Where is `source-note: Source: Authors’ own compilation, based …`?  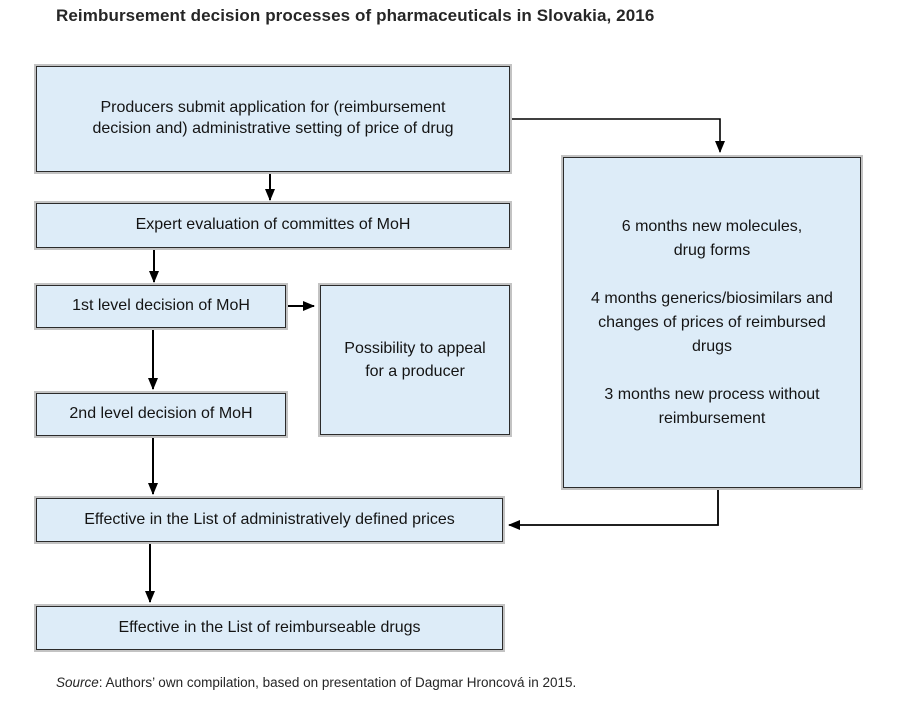 source-note: Source: Authors’ own compilation, based … is located at coordinates (316, 682).